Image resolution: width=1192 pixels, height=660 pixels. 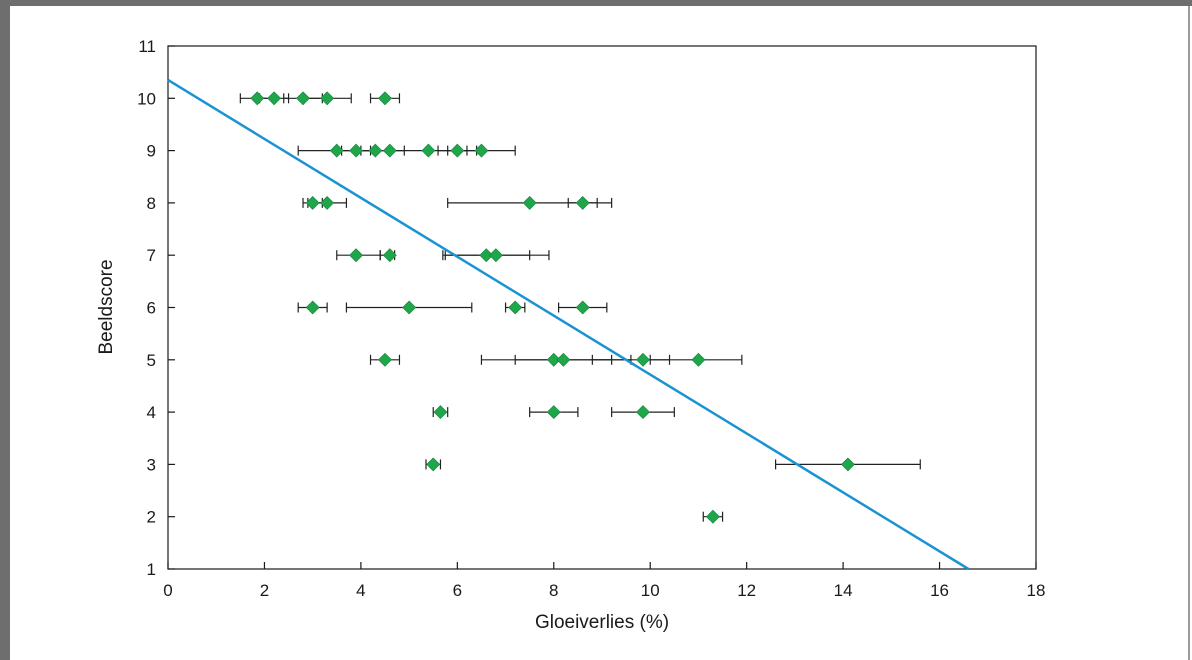 What do you see at coordinates (147, 46) in the screenshot?
I see `y-tick-label: 11` at bounding box center [147, 46].